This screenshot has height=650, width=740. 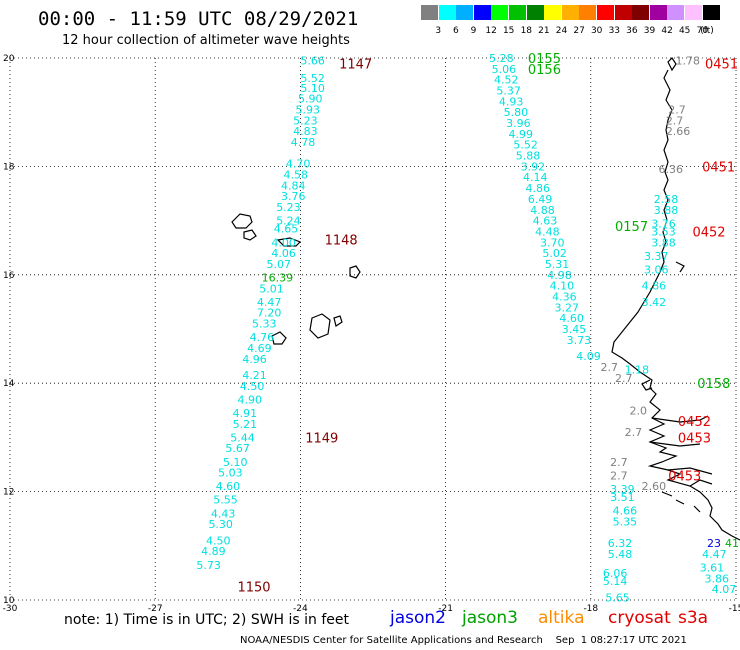 What do you see at coordinates (310, 99) in the screenshot?
I see `wave-height-value: 5.90` at bounding box center [310, 99].